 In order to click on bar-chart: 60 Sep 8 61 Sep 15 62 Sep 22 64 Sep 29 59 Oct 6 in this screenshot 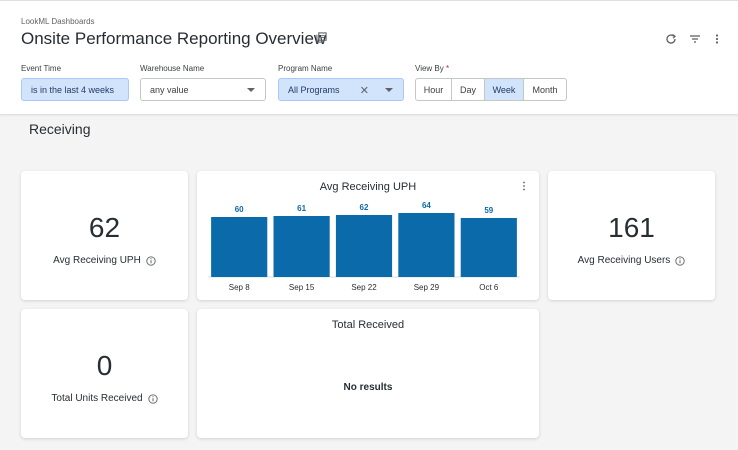, I will do `click(364, 246)`.